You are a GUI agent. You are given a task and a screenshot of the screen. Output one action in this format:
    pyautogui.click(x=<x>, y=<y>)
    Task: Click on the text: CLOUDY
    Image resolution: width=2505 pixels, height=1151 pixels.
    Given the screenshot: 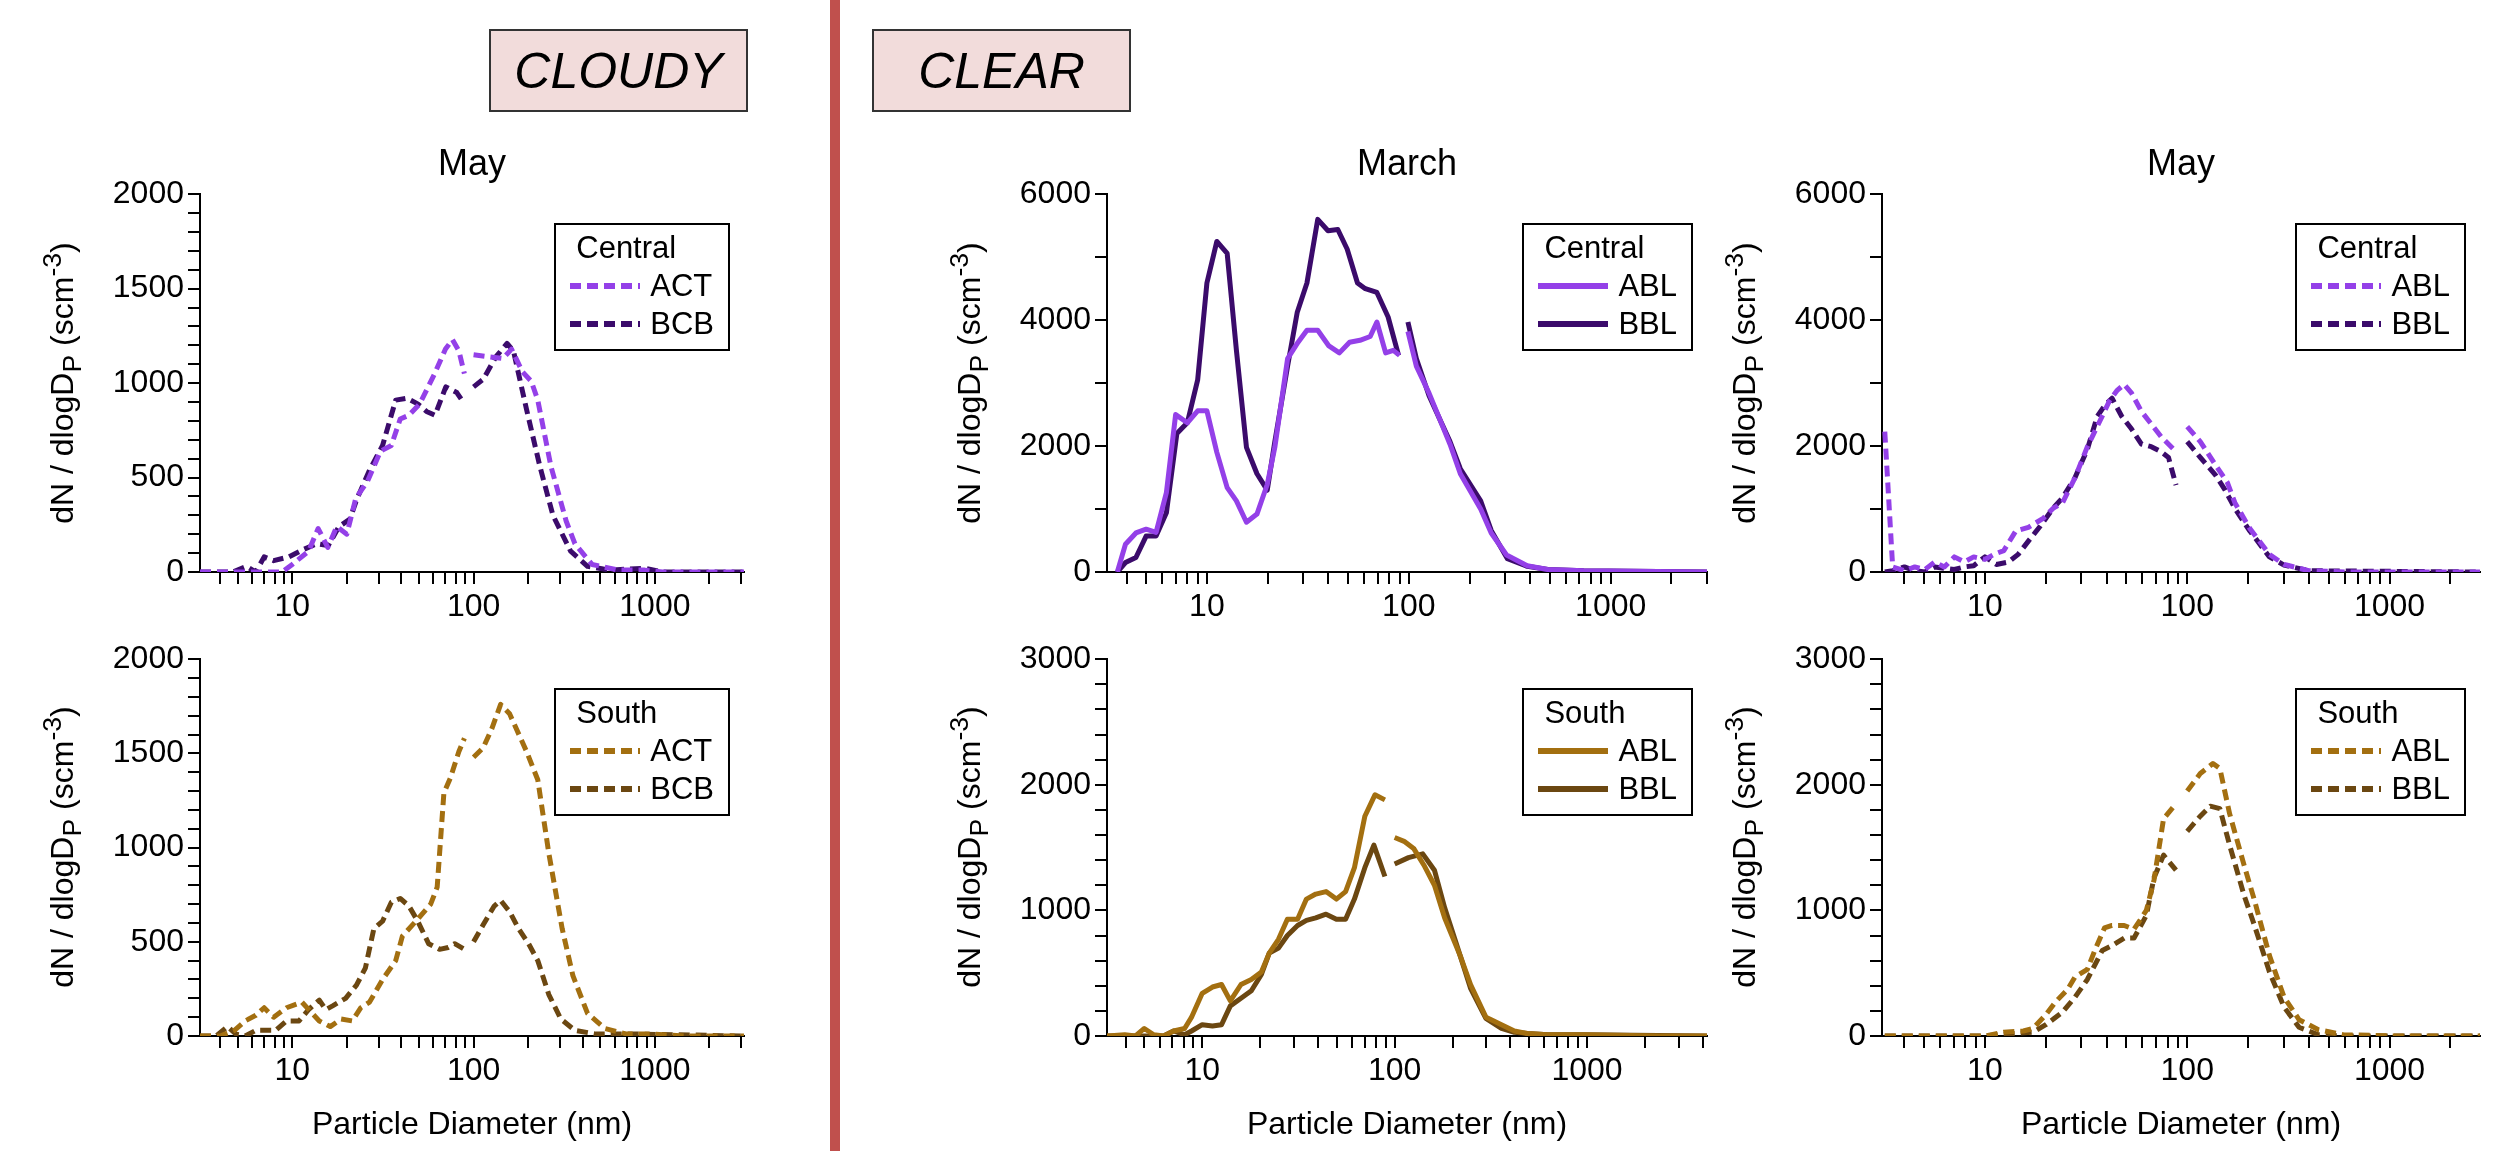 What is the action you would take?
    pyautogui.click(x=618, y=70)
    